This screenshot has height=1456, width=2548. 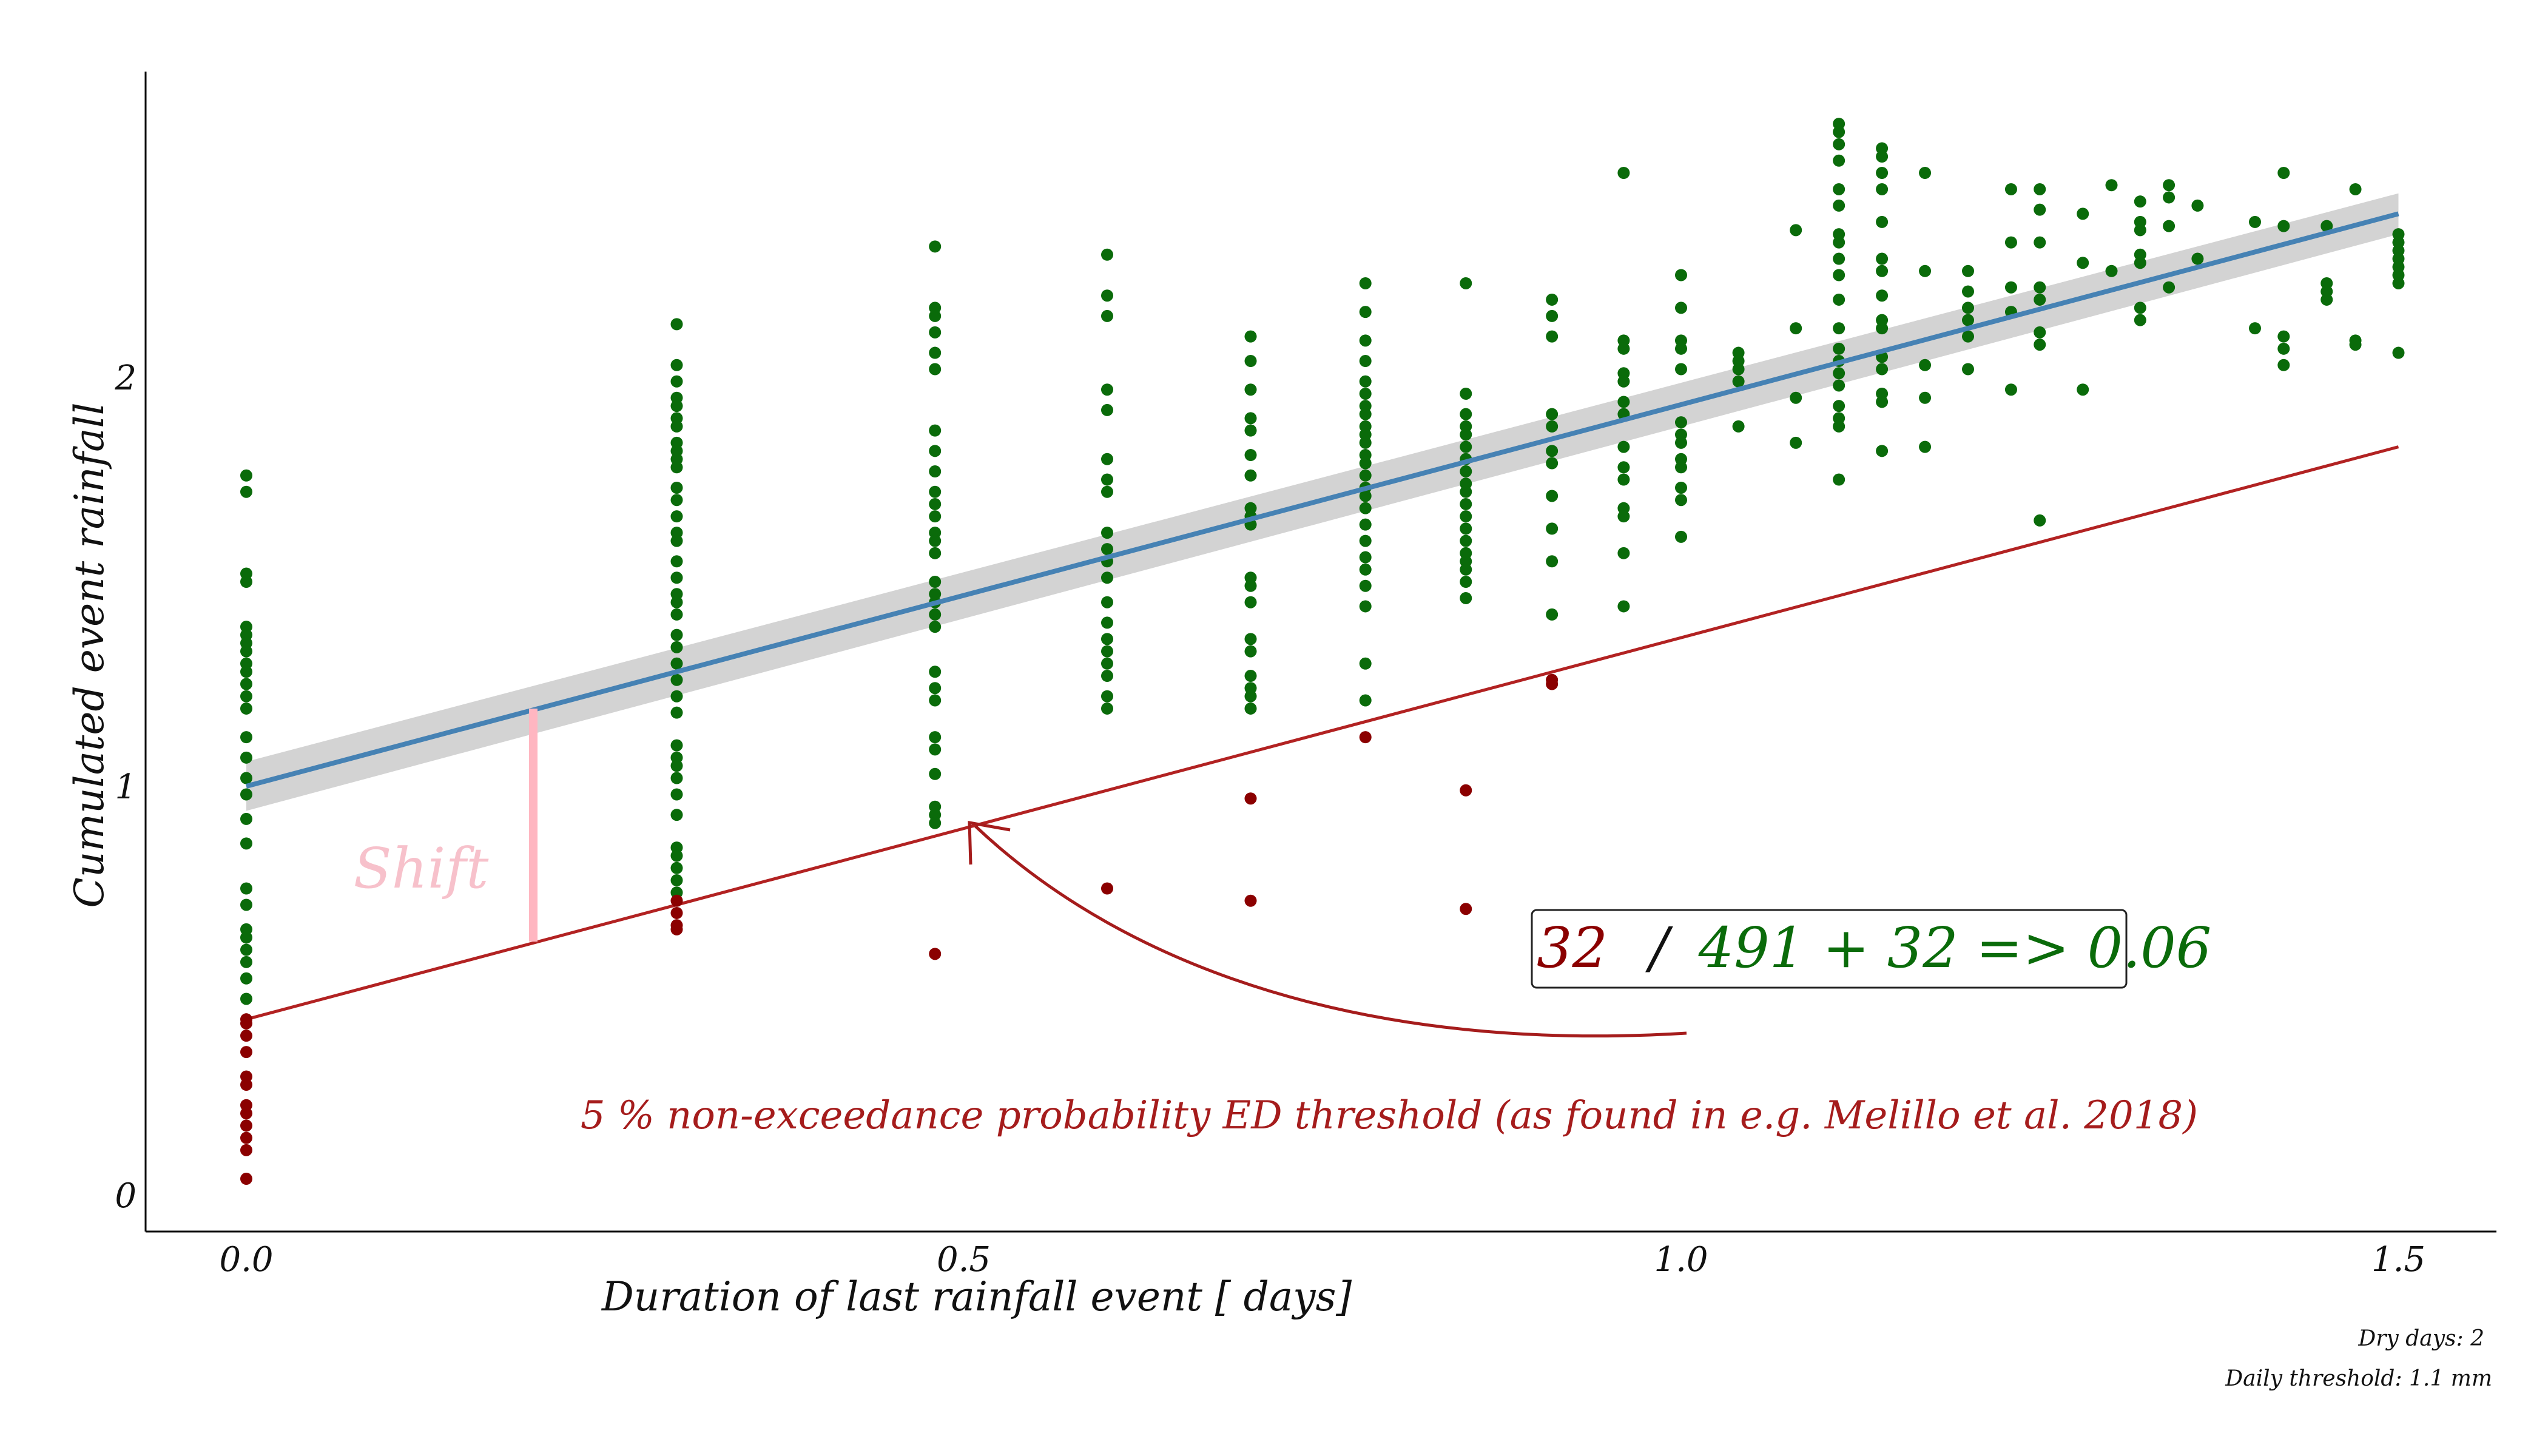 I want to click on annotation-arrow, so click(x=1330, y=931).